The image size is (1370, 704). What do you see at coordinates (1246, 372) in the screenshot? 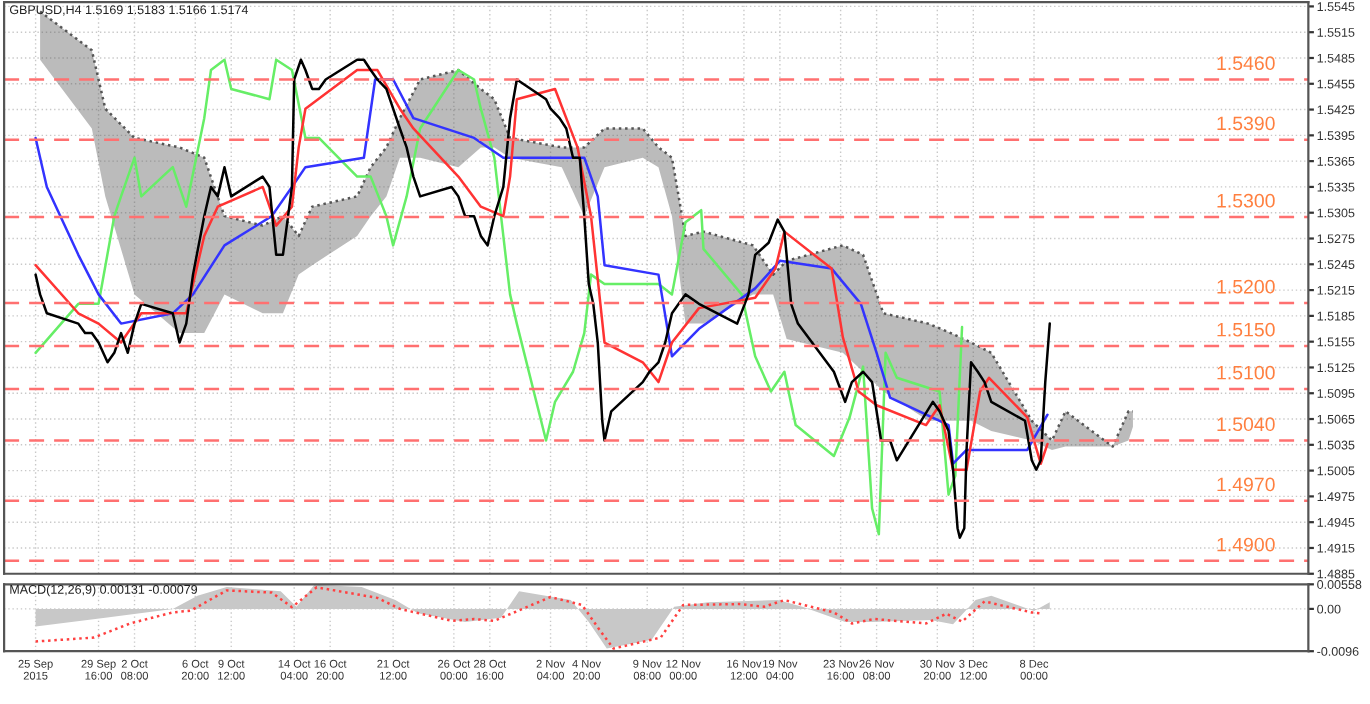
I see `ref-line-label: 1.5100` at bounding box center [1246, 372].